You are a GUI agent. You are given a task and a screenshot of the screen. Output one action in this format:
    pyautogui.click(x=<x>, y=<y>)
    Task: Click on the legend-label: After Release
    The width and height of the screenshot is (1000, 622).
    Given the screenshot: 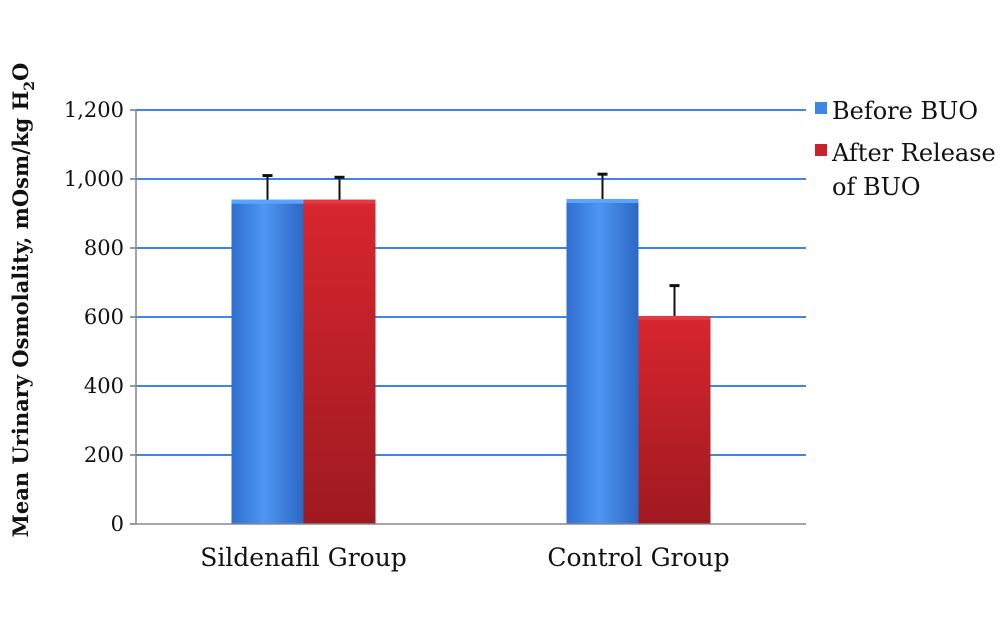 What is the action you would take?
    pyautogui.click(x=913, y=153)
    